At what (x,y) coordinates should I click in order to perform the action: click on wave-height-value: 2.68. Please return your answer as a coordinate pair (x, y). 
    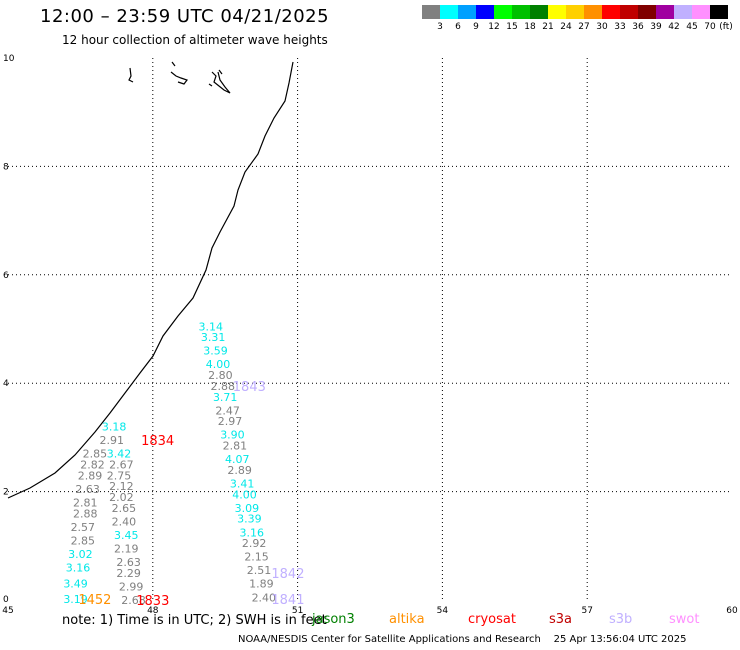
    Looking at the image, I should click on (133, 600).